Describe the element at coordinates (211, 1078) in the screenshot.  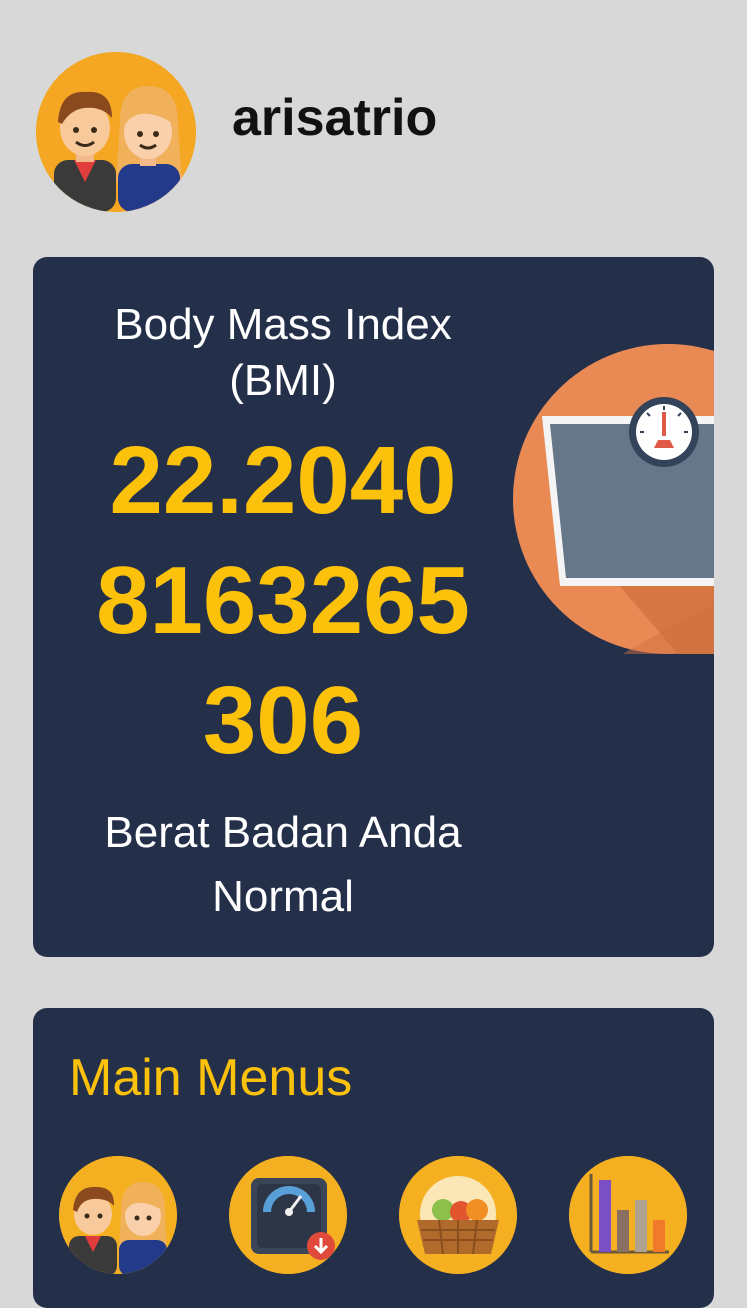
I see `main-menus-title: Main Menus` at that location.